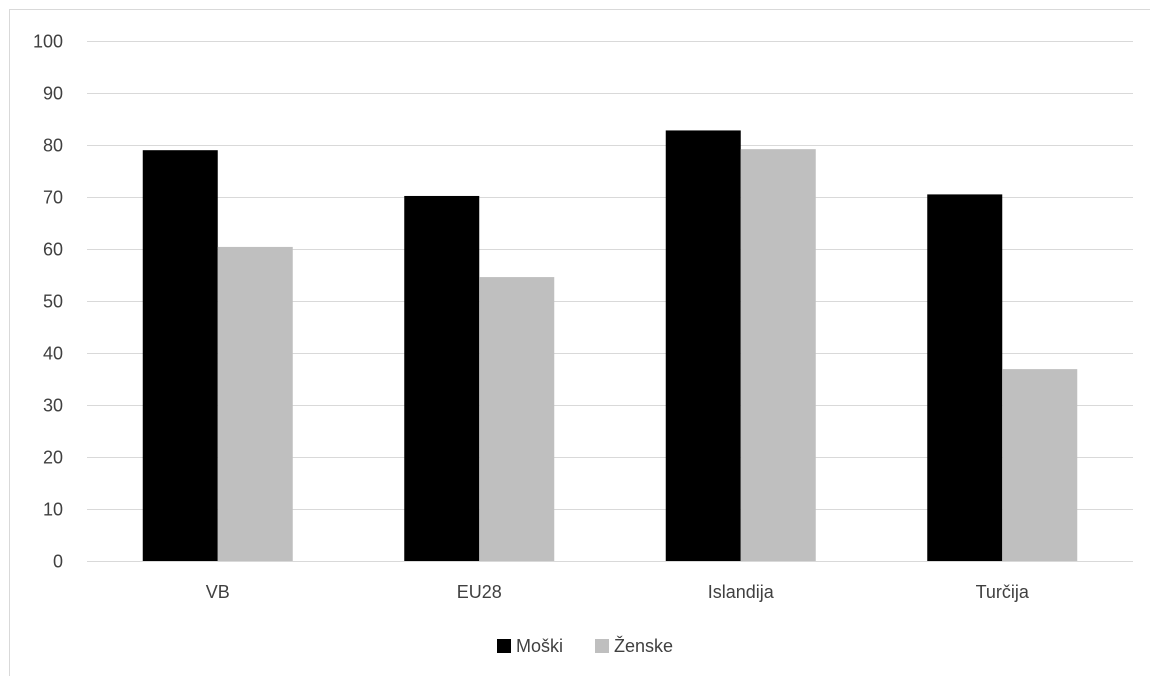 The image size is (1151, 677). What do you see at coordinates (53, 458) in the screenshot?
I see `y-tick-label: 20` at bounding box center [53, 458].